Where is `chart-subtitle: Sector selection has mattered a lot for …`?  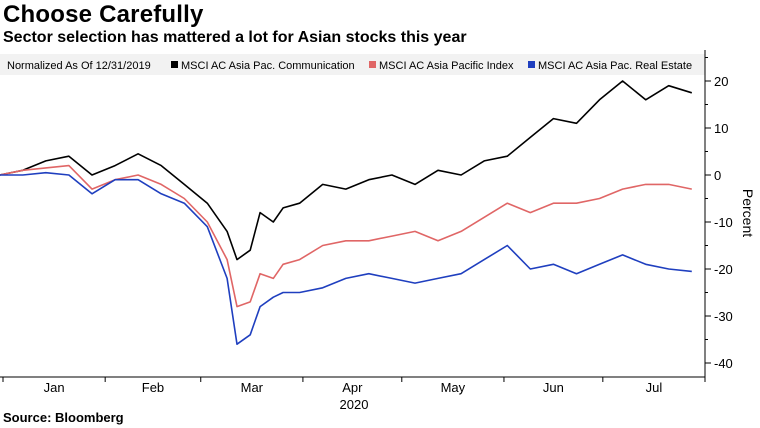
chart-subtitle: Sector selection has mattered a lot for … is located at coordinates (235, 37).